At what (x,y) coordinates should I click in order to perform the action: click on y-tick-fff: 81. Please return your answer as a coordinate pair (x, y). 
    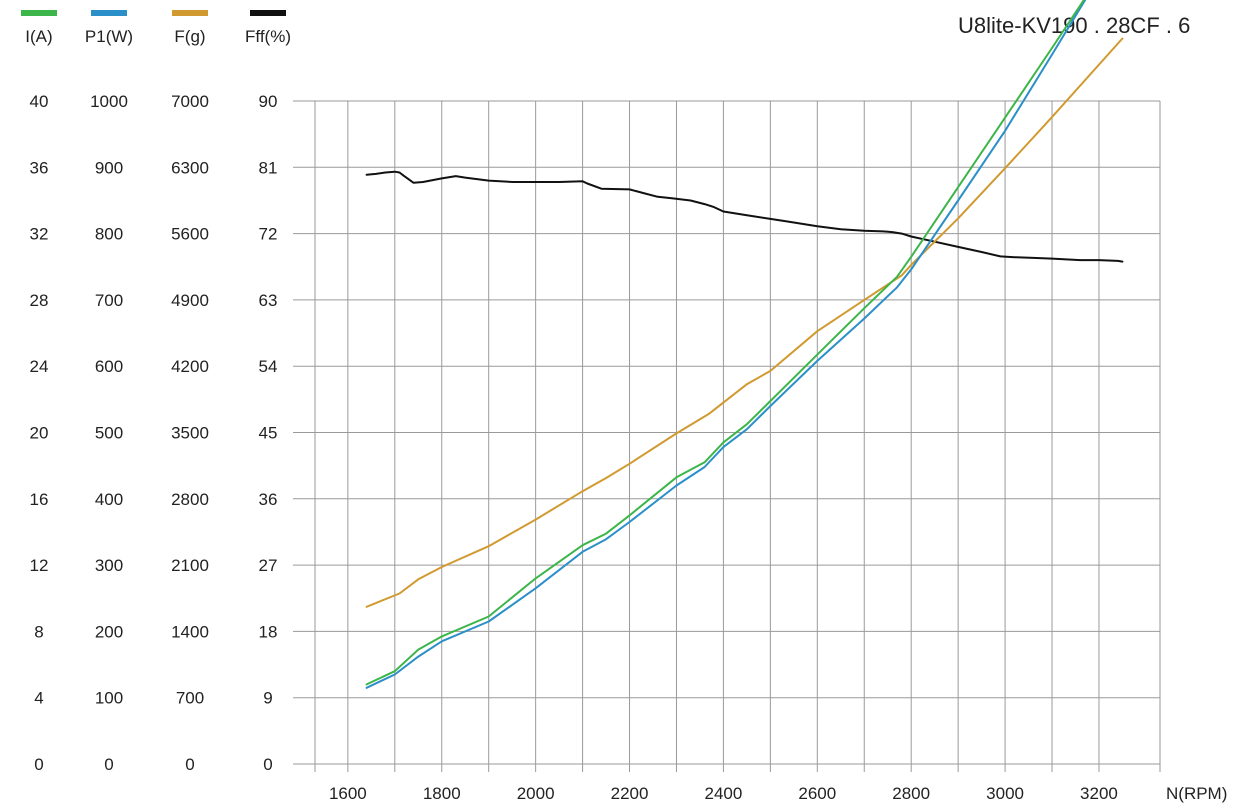
    Looking at the image, I should click on (268, 167).